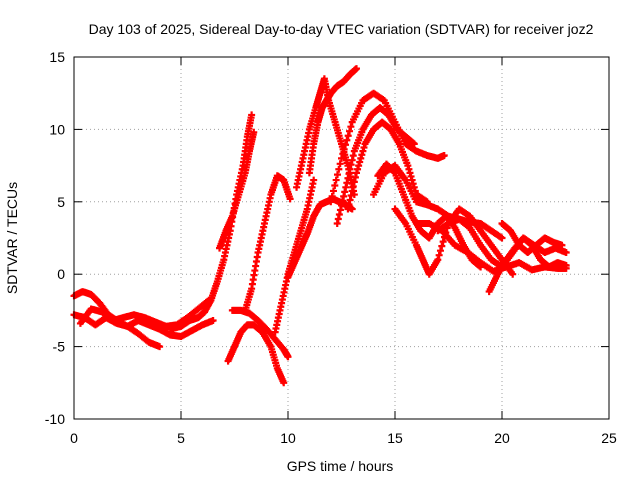 This screenshot has height=480, width=640. What do you see at coordinates (288, 438) in the screenshot?
I see `x-tick-label: 10` at bounding box center [288, 438].